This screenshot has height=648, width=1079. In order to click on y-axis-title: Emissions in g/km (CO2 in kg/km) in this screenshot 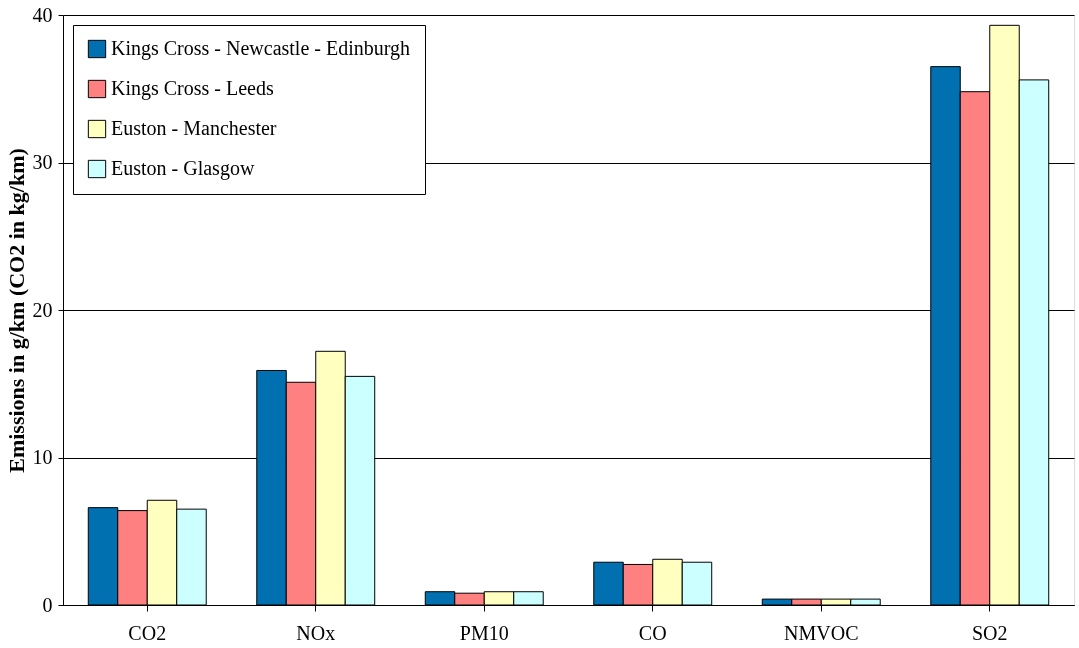, I will do `click(16, 310)`.